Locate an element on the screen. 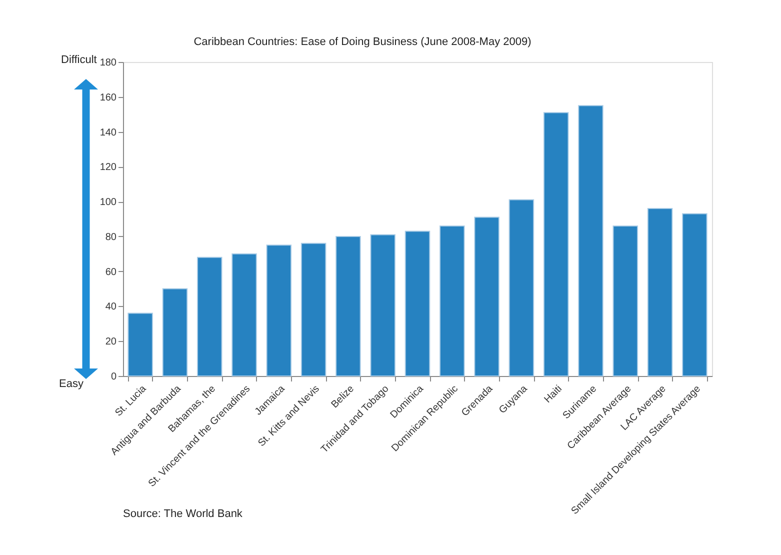  text: Difficult is located at coordinates (79, 60).